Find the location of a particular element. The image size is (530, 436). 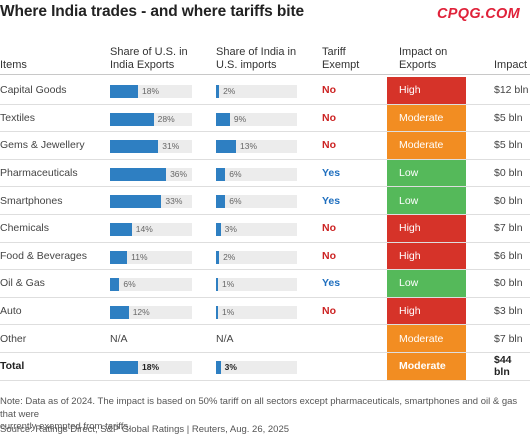

us-share-percent-label: 14% is located at coordinates (144, 229).